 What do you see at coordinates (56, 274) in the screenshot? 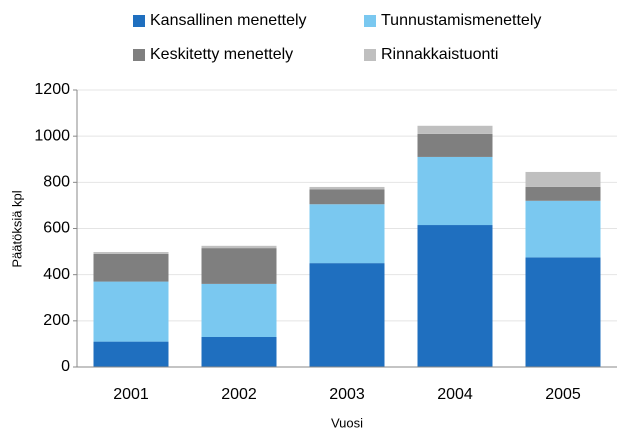
I see `y-tick-label: 400` at bounding box center [56, 274].